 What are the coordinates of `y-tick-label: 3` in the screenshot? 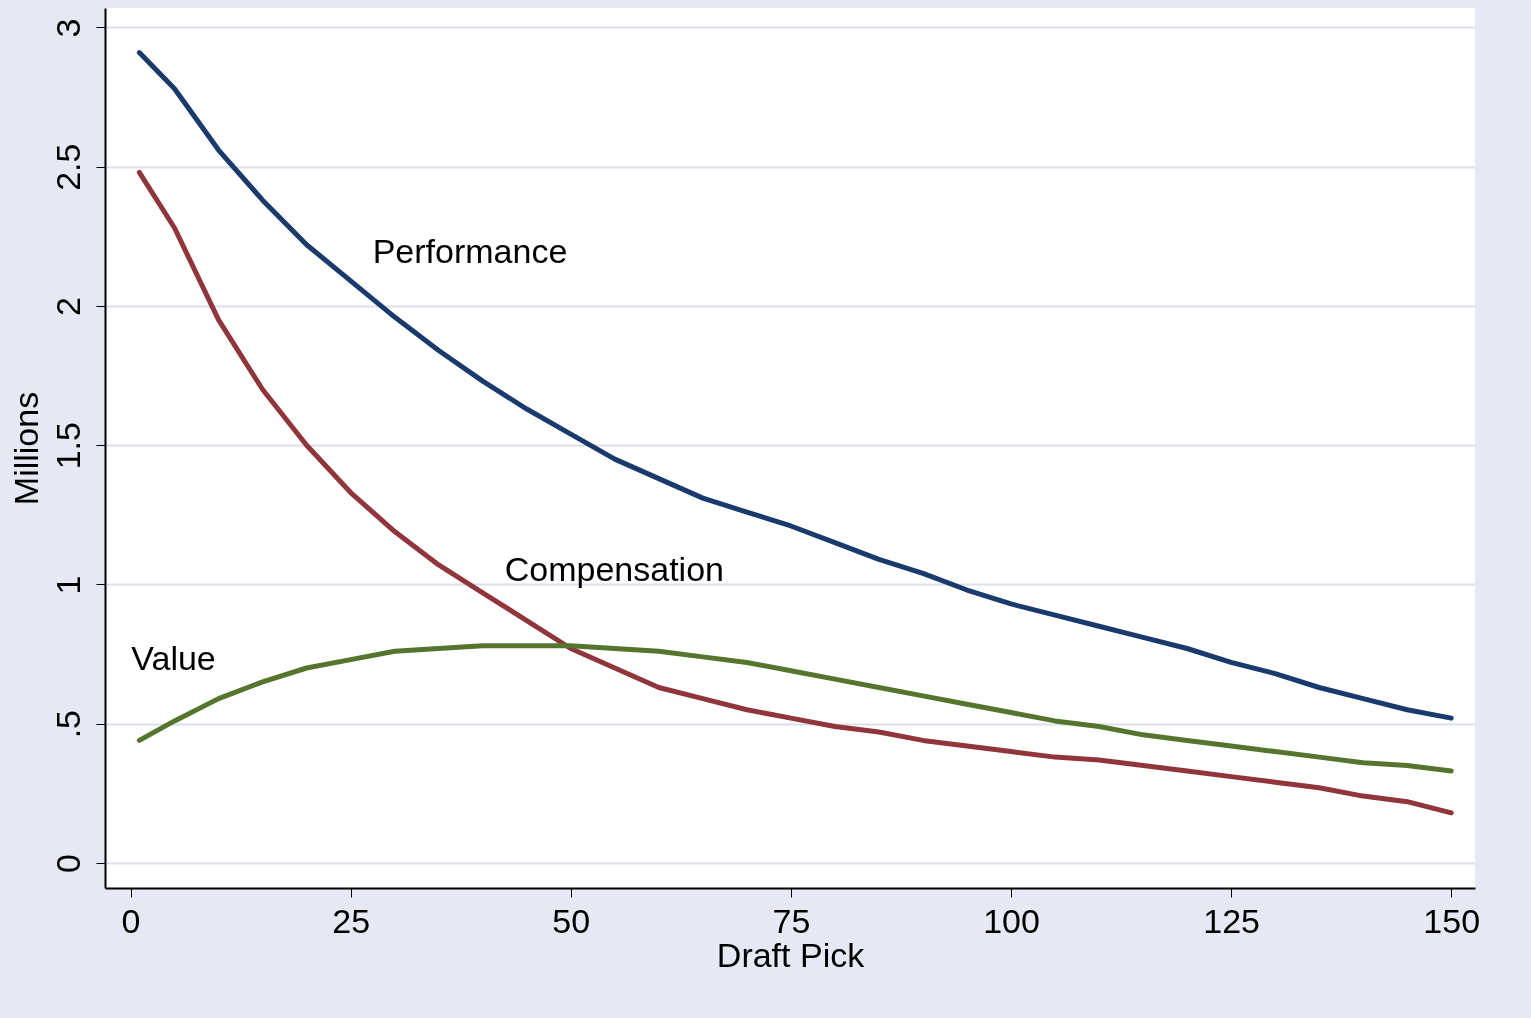 It's located at (67, 28).